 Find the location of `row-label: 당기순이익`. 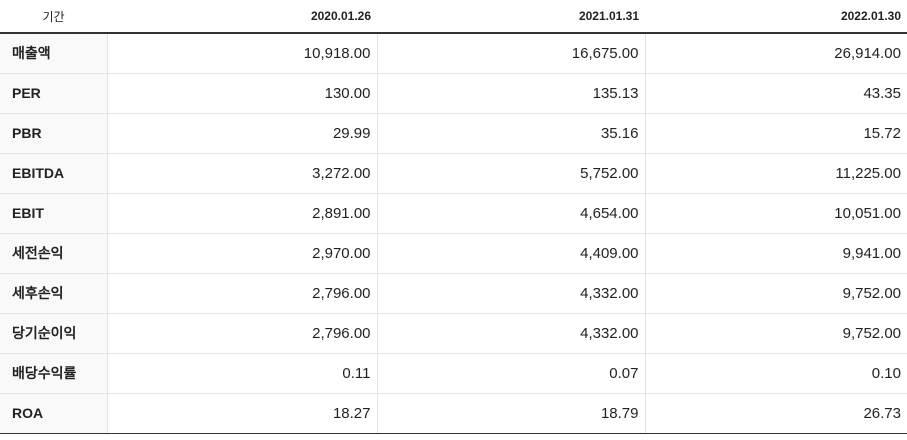

row-label: 당기순이익 is located at coordinates (53, 333).